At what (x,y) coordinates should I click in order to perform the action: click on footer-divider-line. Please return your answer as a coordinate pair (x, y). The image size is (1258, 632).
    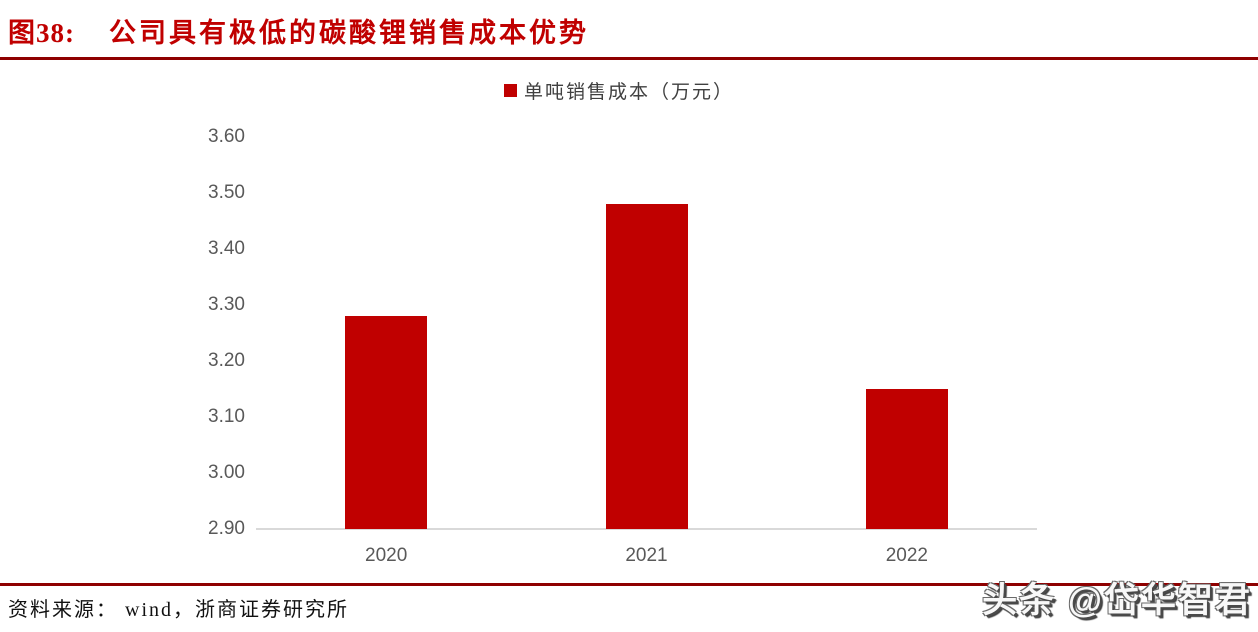
    Looking at the image, I should click on (629, 584).